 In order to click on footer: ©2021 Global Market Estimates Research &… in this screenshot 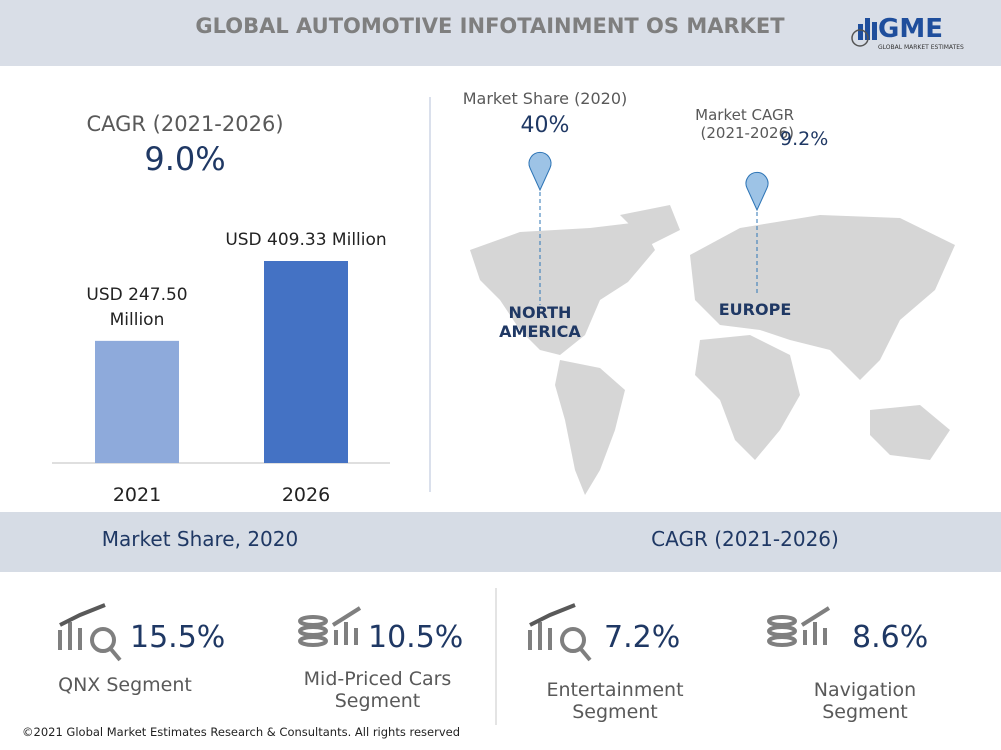, I will do `click(241, 732)`.